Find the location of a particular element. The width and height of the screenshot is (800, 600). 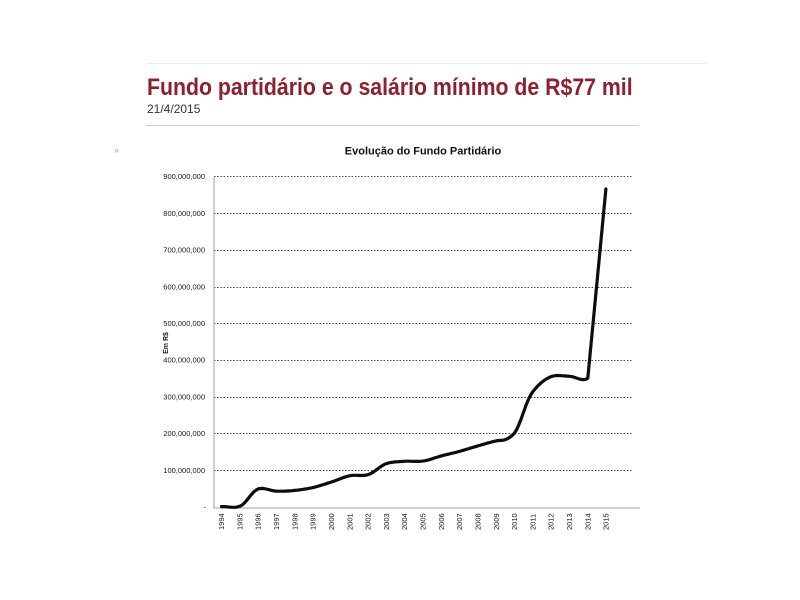

svg-text: 2013 is located at coordinates (569, 521).